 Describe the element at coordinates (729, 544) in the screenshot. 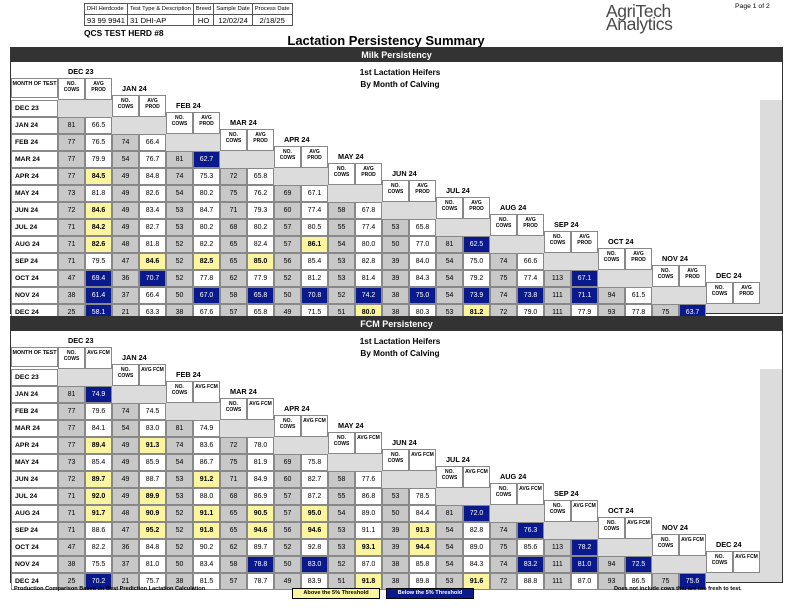

I see `fcm-calving-month-dec-24: DEC 24` at that location.